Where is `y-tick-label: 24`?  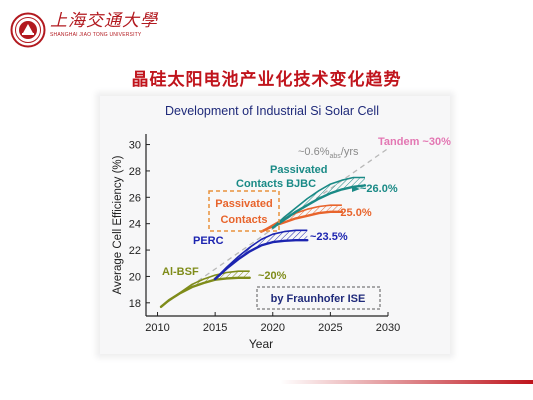
y-tick-label: 24 is located at coordinates (135, 225).